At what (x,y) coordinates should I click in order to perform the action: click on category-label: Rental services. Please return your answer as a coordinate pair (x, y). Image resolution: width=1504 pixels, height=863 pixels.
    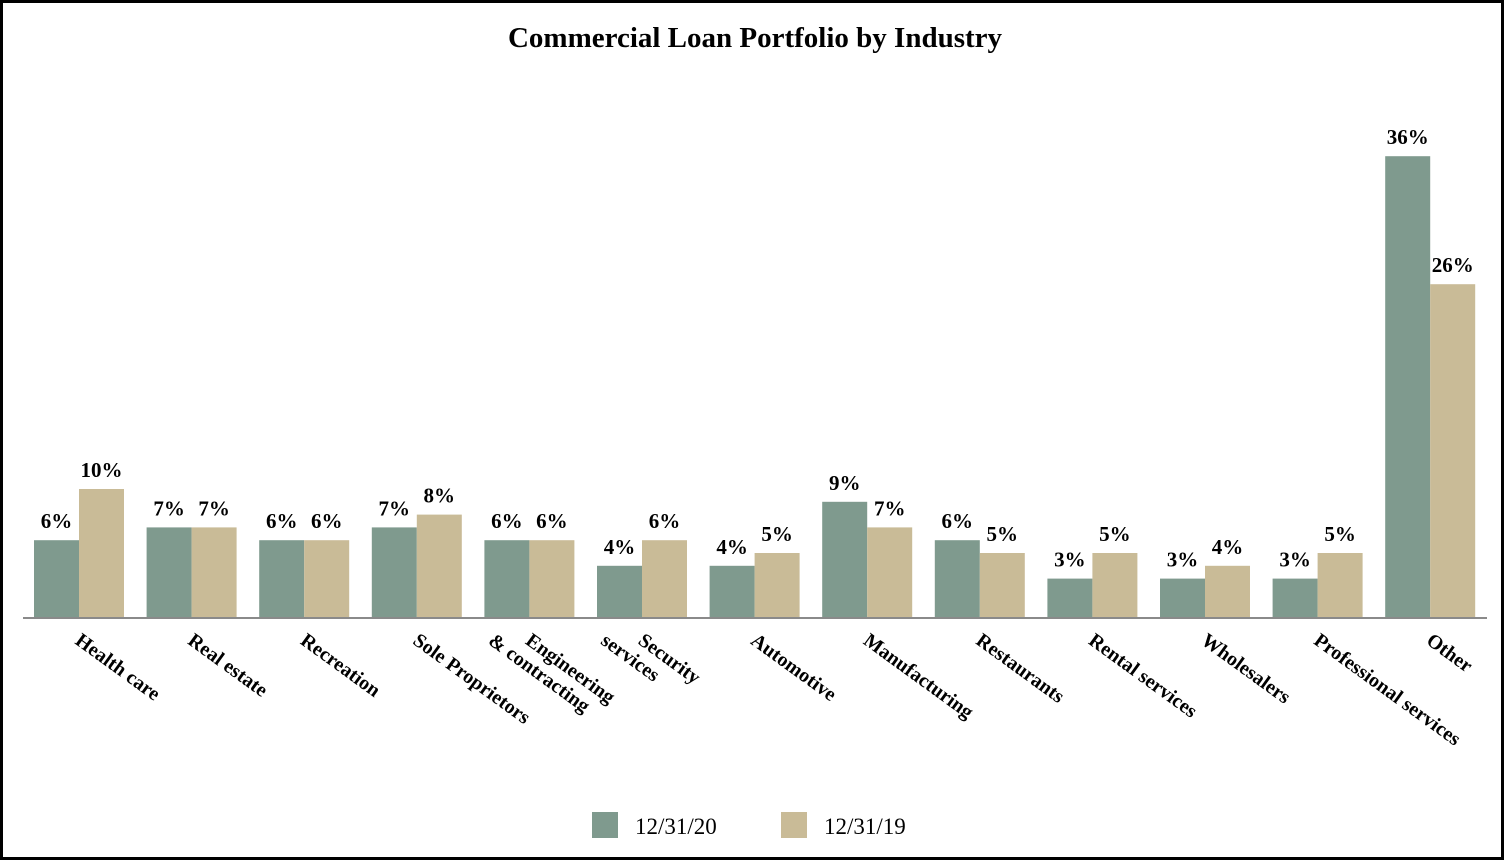
    Looking at the image, I should click on (1142, 675).